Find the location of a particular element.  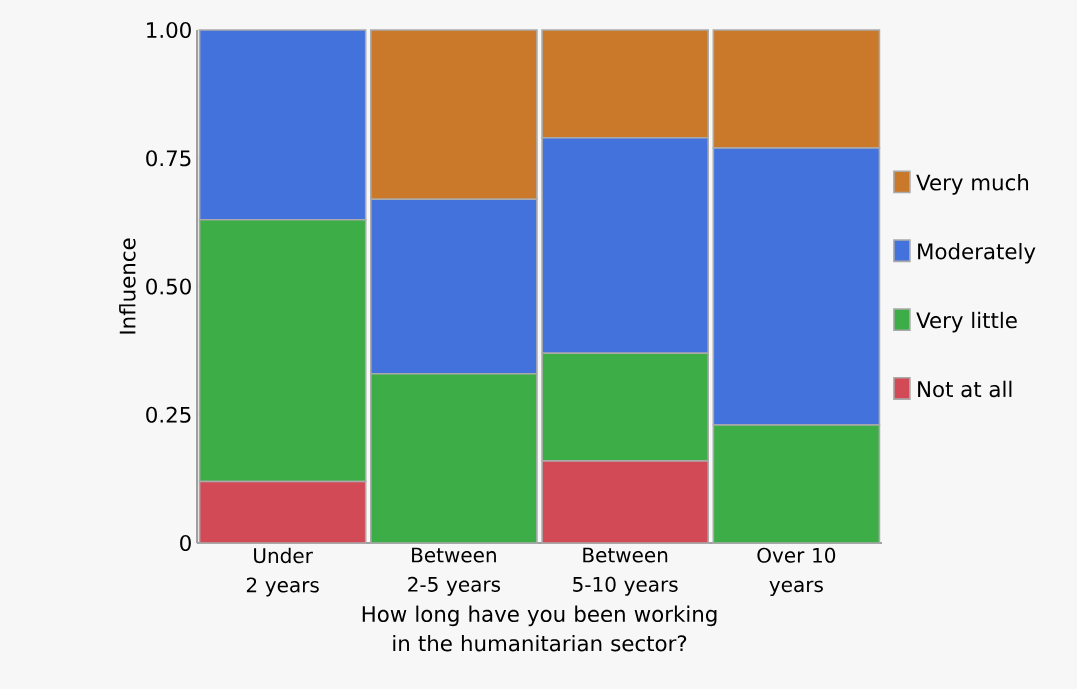

y-tick-label: 0.25 is located at coordinates (168, 414).